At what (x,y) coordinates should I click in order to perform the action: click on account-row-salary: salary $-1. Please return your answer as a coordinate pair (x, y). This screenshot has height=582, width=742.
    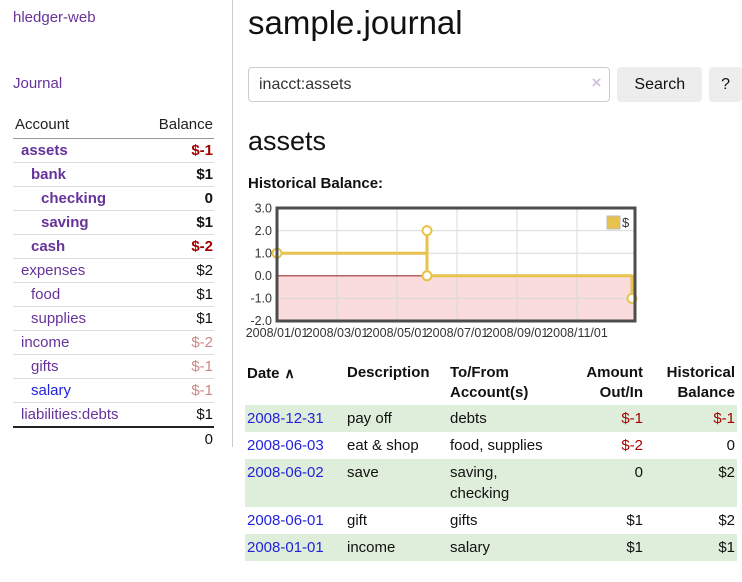
    Looking at the image, I should click on (113, 390).